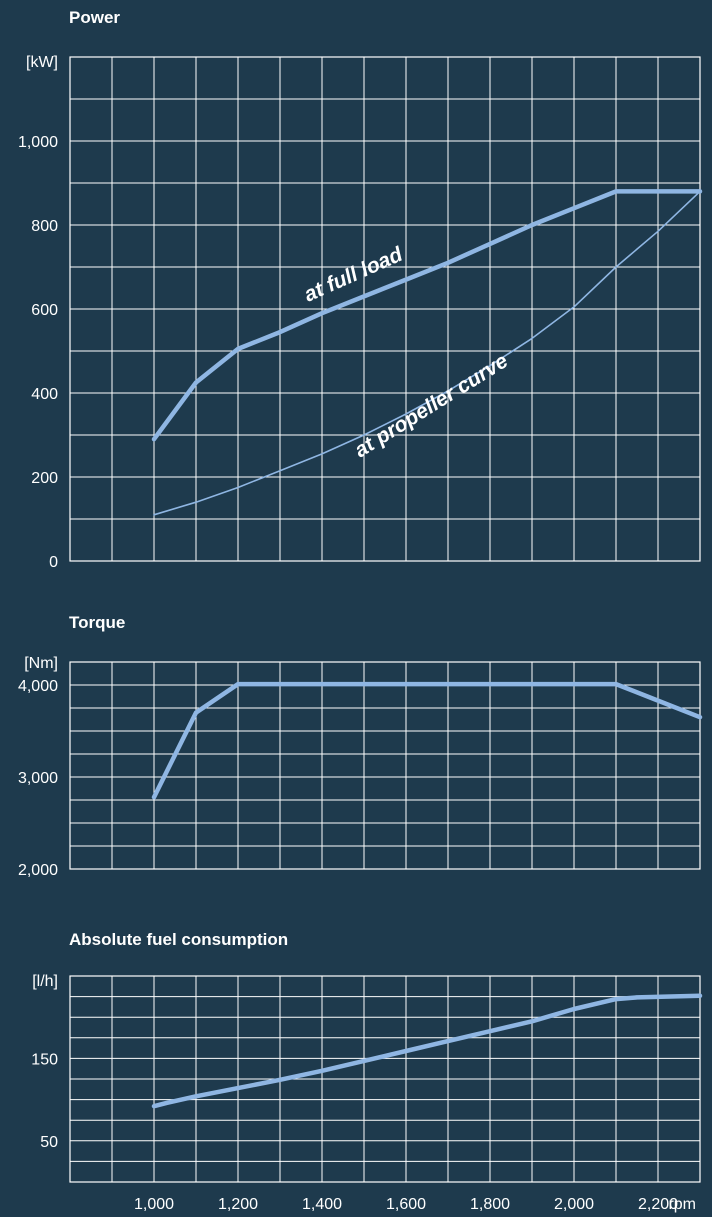  Describe the element at coordinates (44, 1059) in the screenshot. I see `y-tick-label: 150` at that location.